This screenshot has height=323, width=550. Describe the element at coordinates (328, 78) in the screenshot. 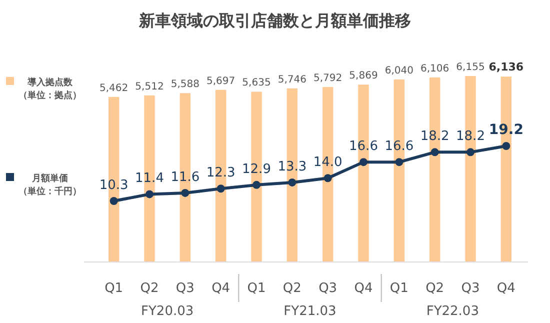

I see `data-label: 5,792` at that location.